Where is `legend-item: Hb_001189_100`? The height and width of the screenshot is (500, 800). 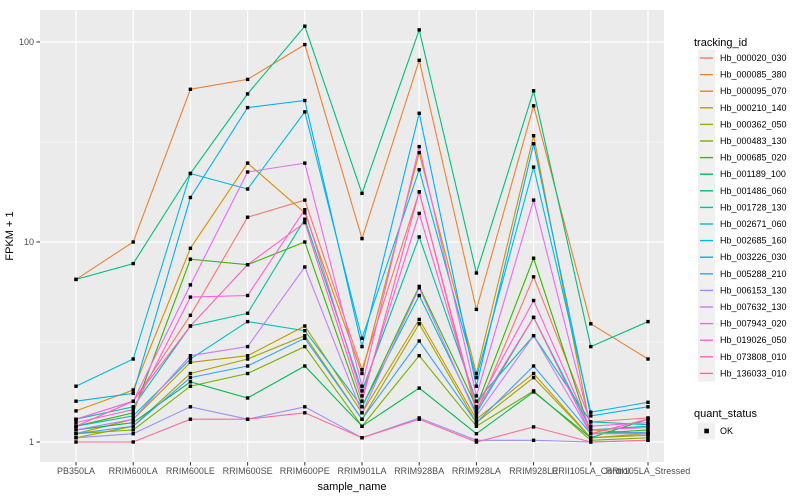
legend-item: Hb_001189_100 is located at coordinates (742, 174).